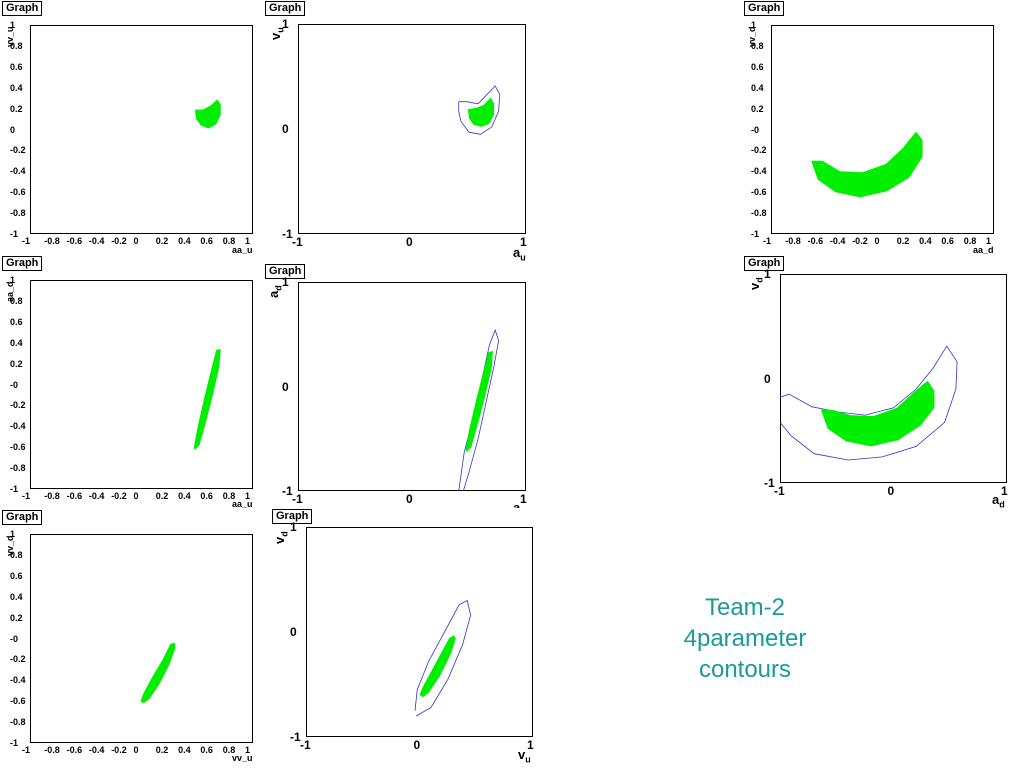  What do you see at coordinates (524, 756) in the screenshot?
I see `x-axis-label: vu` at bounding box center [524, 756].